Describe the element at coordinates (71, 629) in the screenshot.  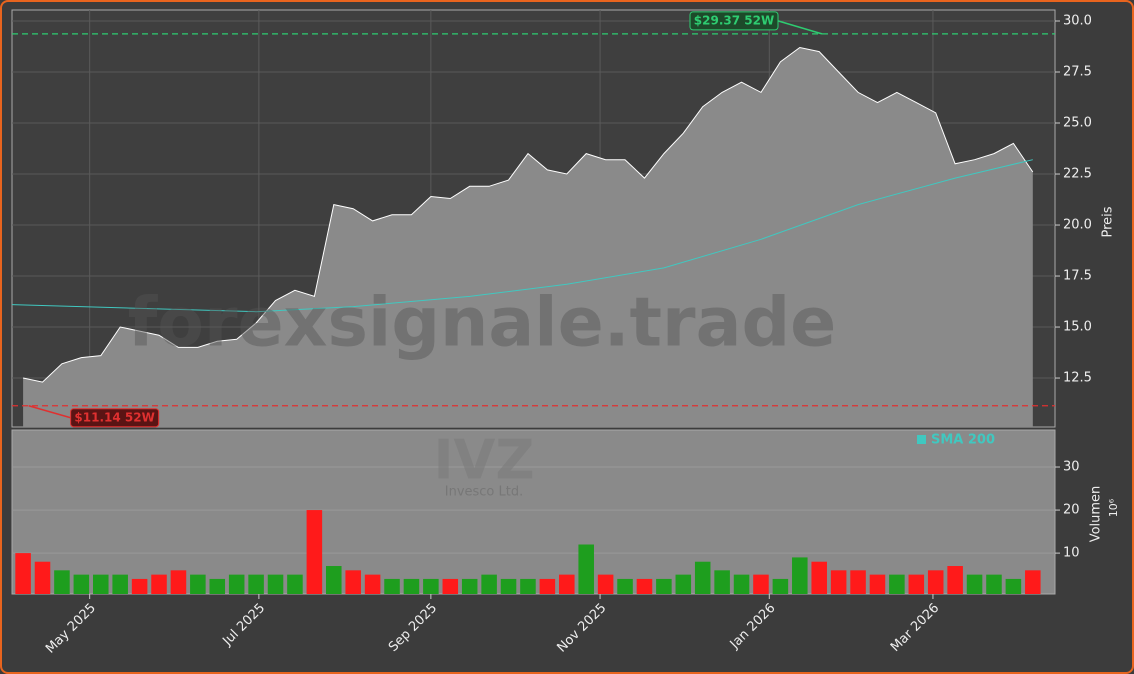
I see `x-tick-label: May 2025` at that location.